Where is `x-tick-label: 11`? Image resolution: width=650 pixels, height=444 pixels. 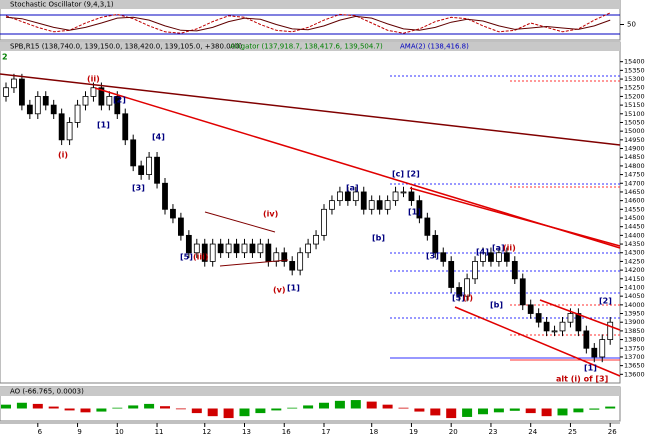
x-tick-label: 11 is located at coordinates (159, 432).